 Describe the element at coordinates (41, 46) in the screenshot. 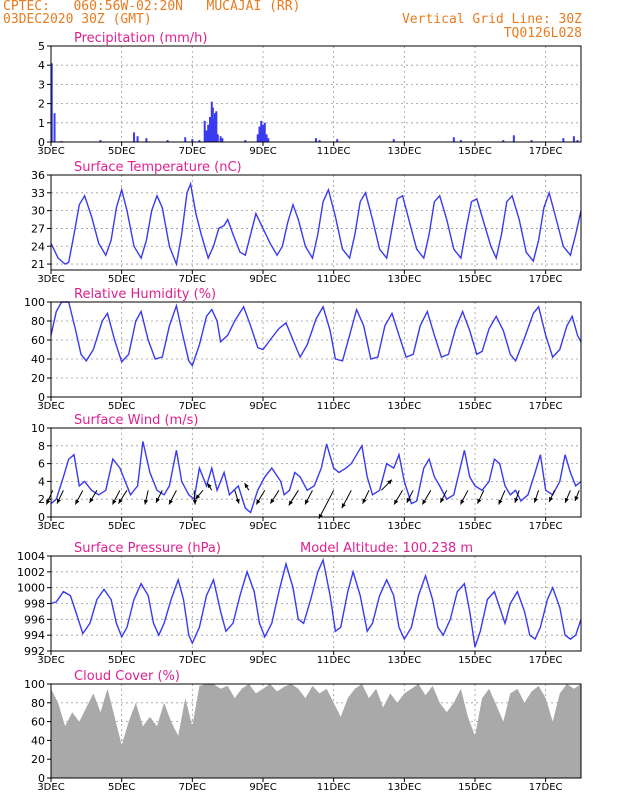

I see `y-tick-label: 5` at that location.